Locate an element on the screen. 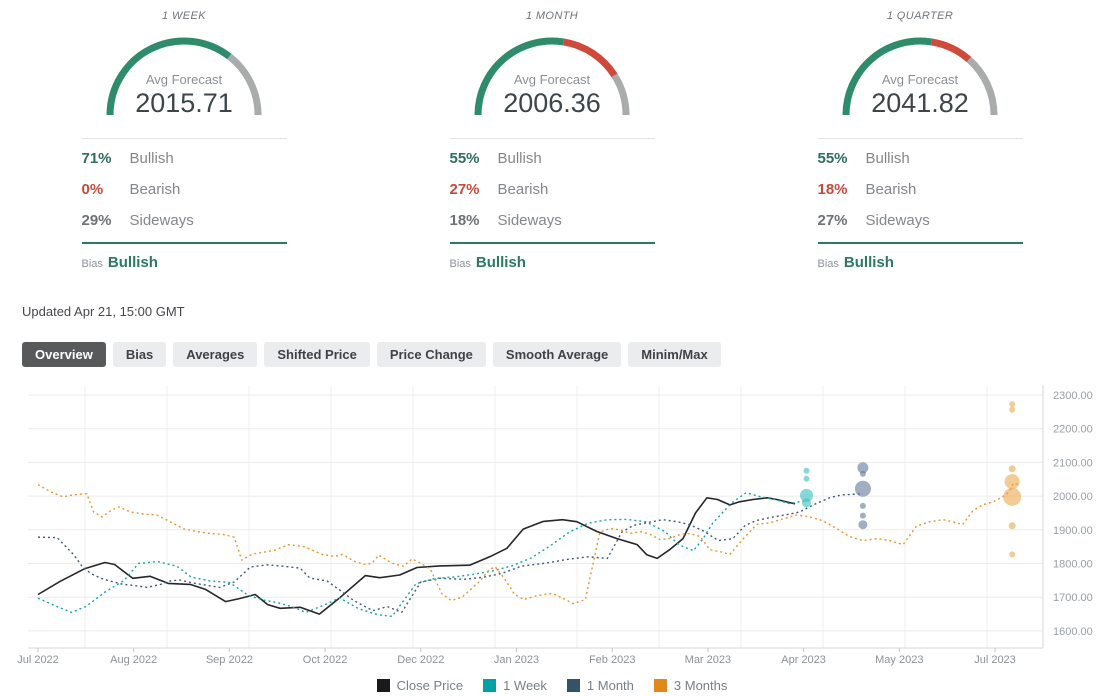 This screenshot has height=696, width=1104. tab-bias: Bias is located at coordinates (139, 354).